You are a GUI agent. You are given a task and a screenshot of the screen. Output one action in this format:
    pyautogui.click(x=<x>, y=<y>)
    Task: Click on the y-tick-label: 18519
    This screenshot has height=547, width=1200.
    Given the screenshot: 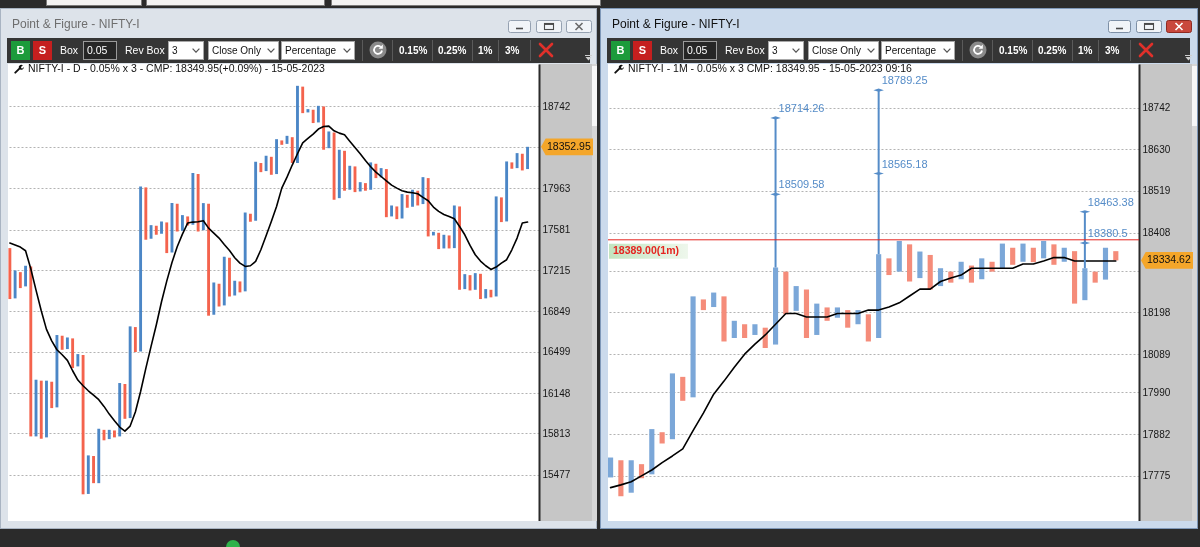 What is the action you would take?
    pyautogui.click(x=1156, y=191)
    